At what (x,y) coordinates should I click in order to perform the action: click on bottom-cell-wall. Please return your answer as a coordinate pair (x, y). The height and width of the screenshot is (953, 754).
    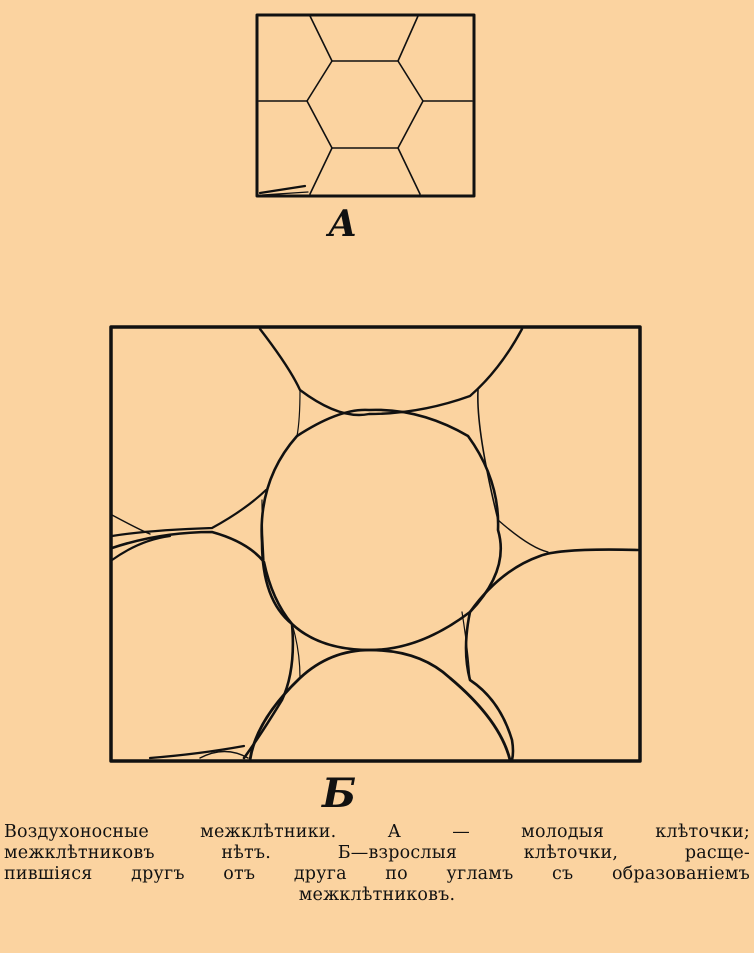
    Looking at the image, I should click on (380, 705).